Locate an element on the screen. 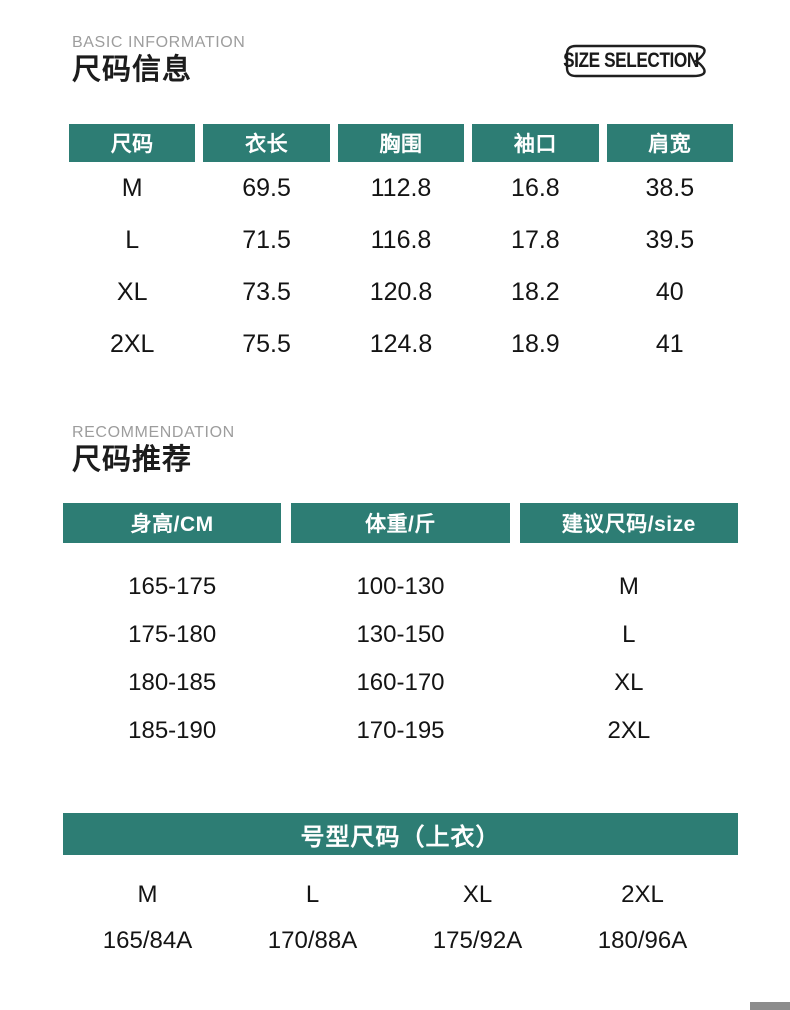 The image size is (790, 1010). model-size-cell: L is located at coordinates (312, 894).